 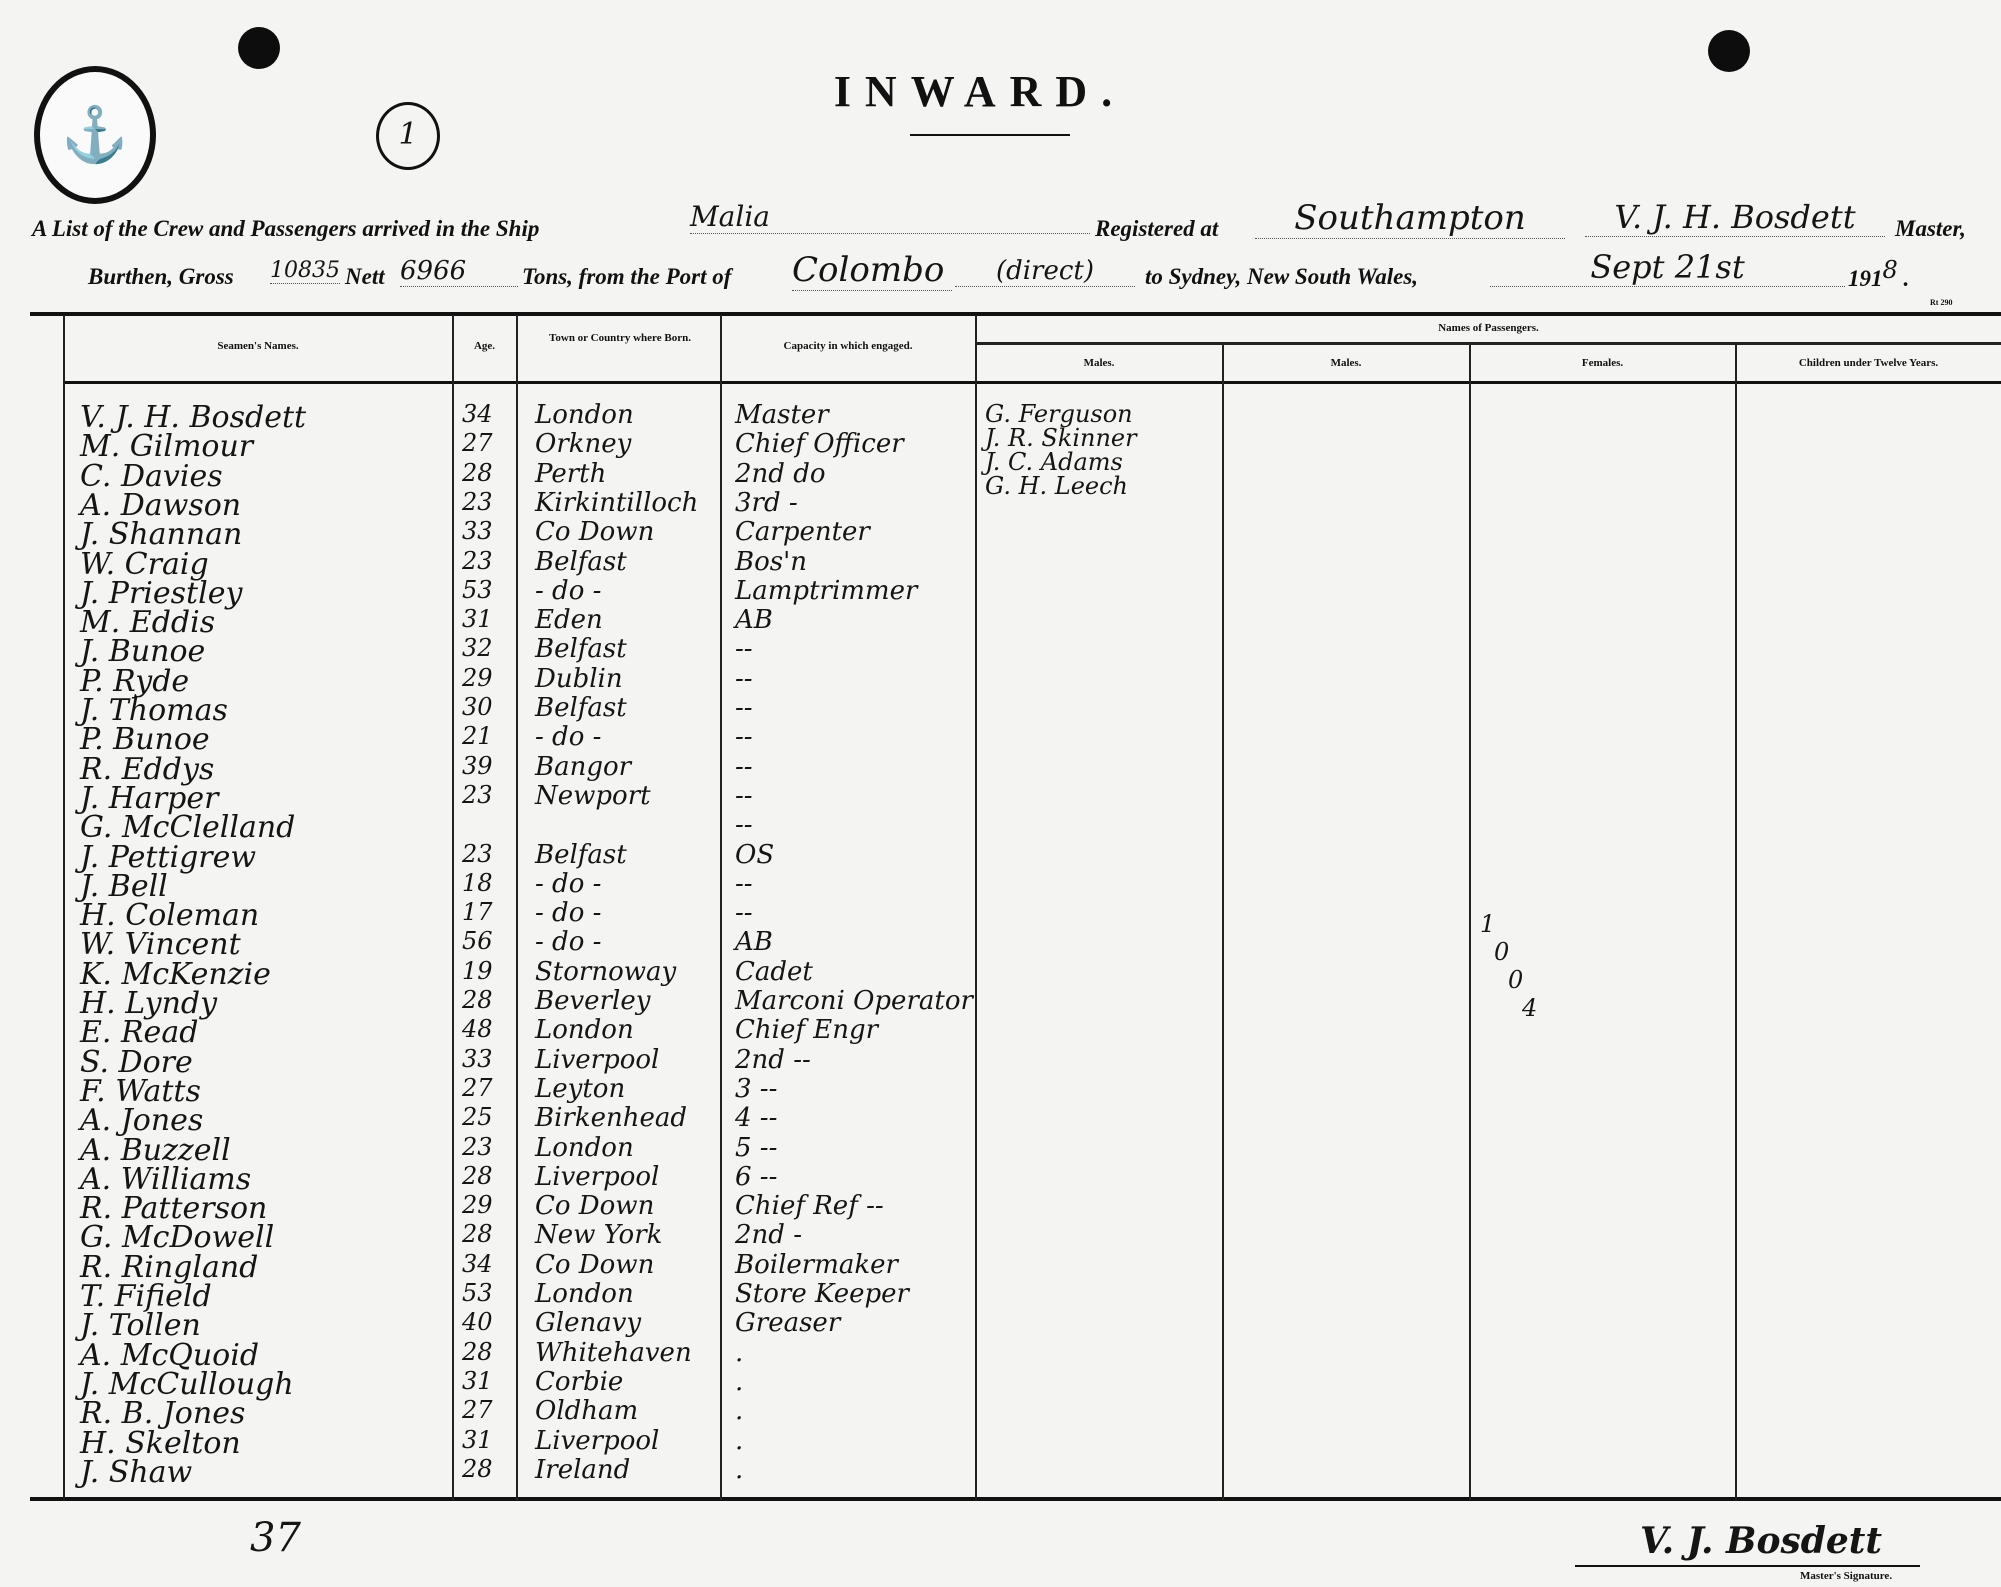 What do you see at coordinates (169, 1267) in the screenshot?
I see `seaman-name: R. Ringland` at bounding box center [169, 1267].